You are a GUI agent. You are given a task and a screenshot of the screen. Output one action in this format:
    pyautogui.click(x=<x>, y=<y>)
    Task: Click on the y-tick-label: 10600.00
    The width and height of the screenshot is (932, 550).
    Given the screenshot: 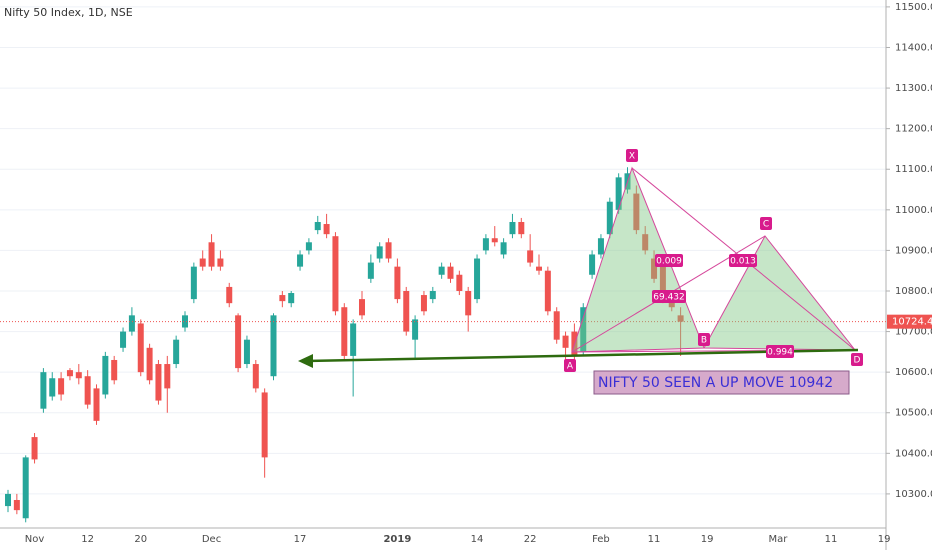 What is the action you would take?
    pyautogui.click(x=913, y=372)
    